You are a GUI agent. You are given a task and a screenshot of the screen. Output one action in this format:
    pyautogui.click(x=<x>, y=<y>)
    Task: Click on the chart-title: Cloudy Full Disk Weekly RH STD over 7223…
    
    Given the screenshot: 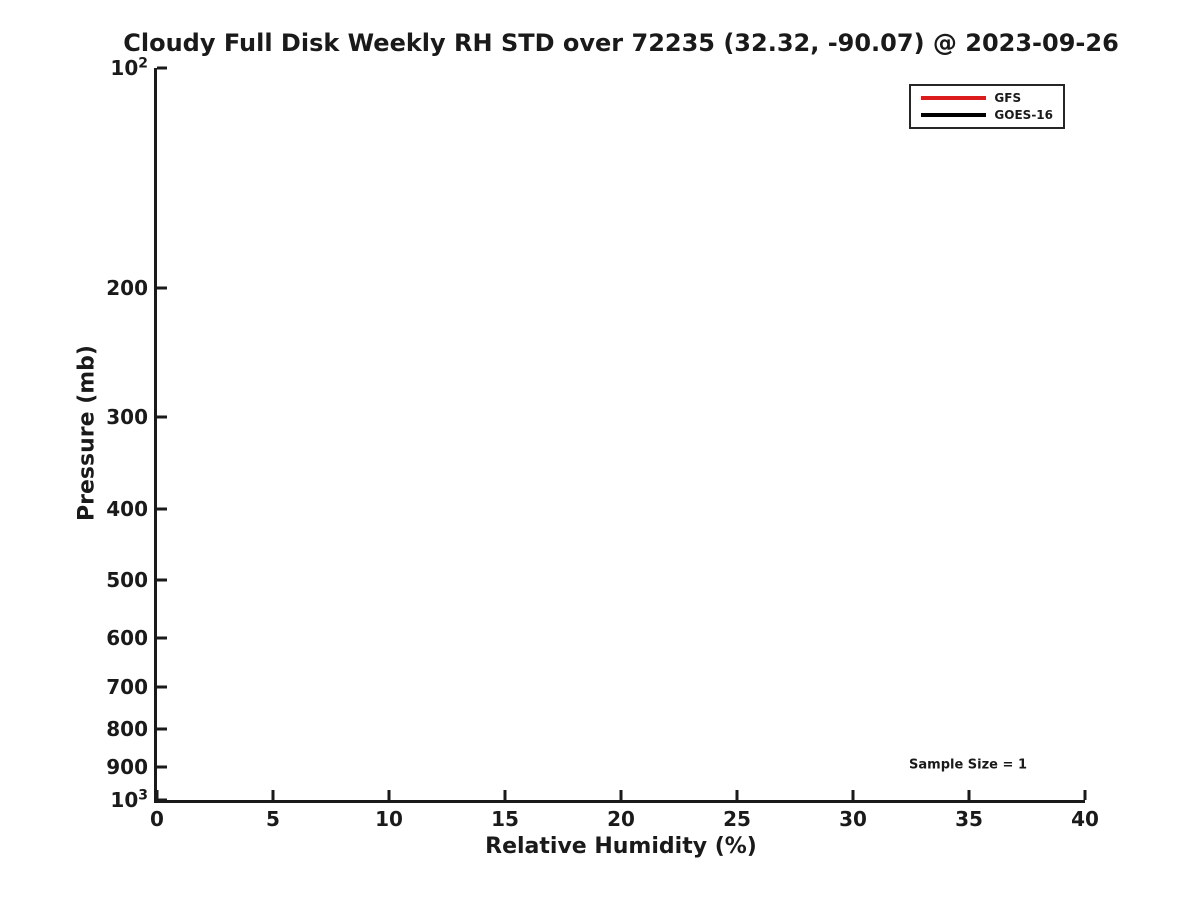 What is the action you would take?
    pyautogui.click(x=621, y=43)
    